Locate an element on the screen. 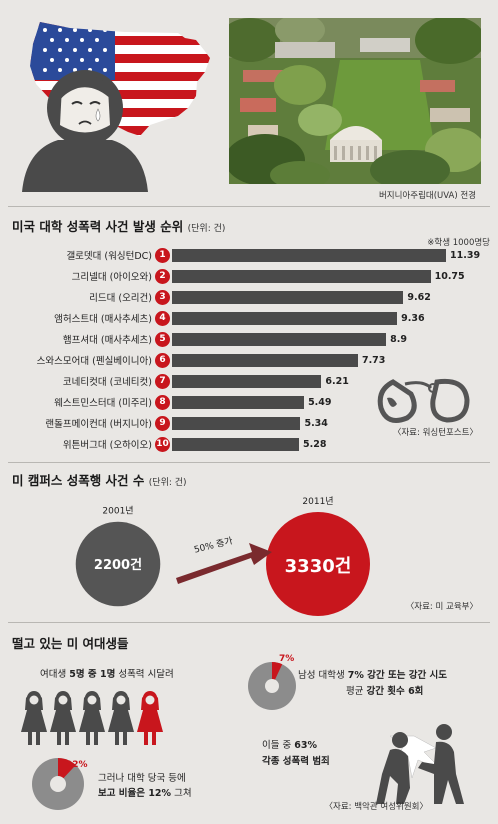 Image resolution: width=498 pixels, height=824 pixels. stat3-bold2: 강간 횟수 6회 is located at coordinates (395, 691).